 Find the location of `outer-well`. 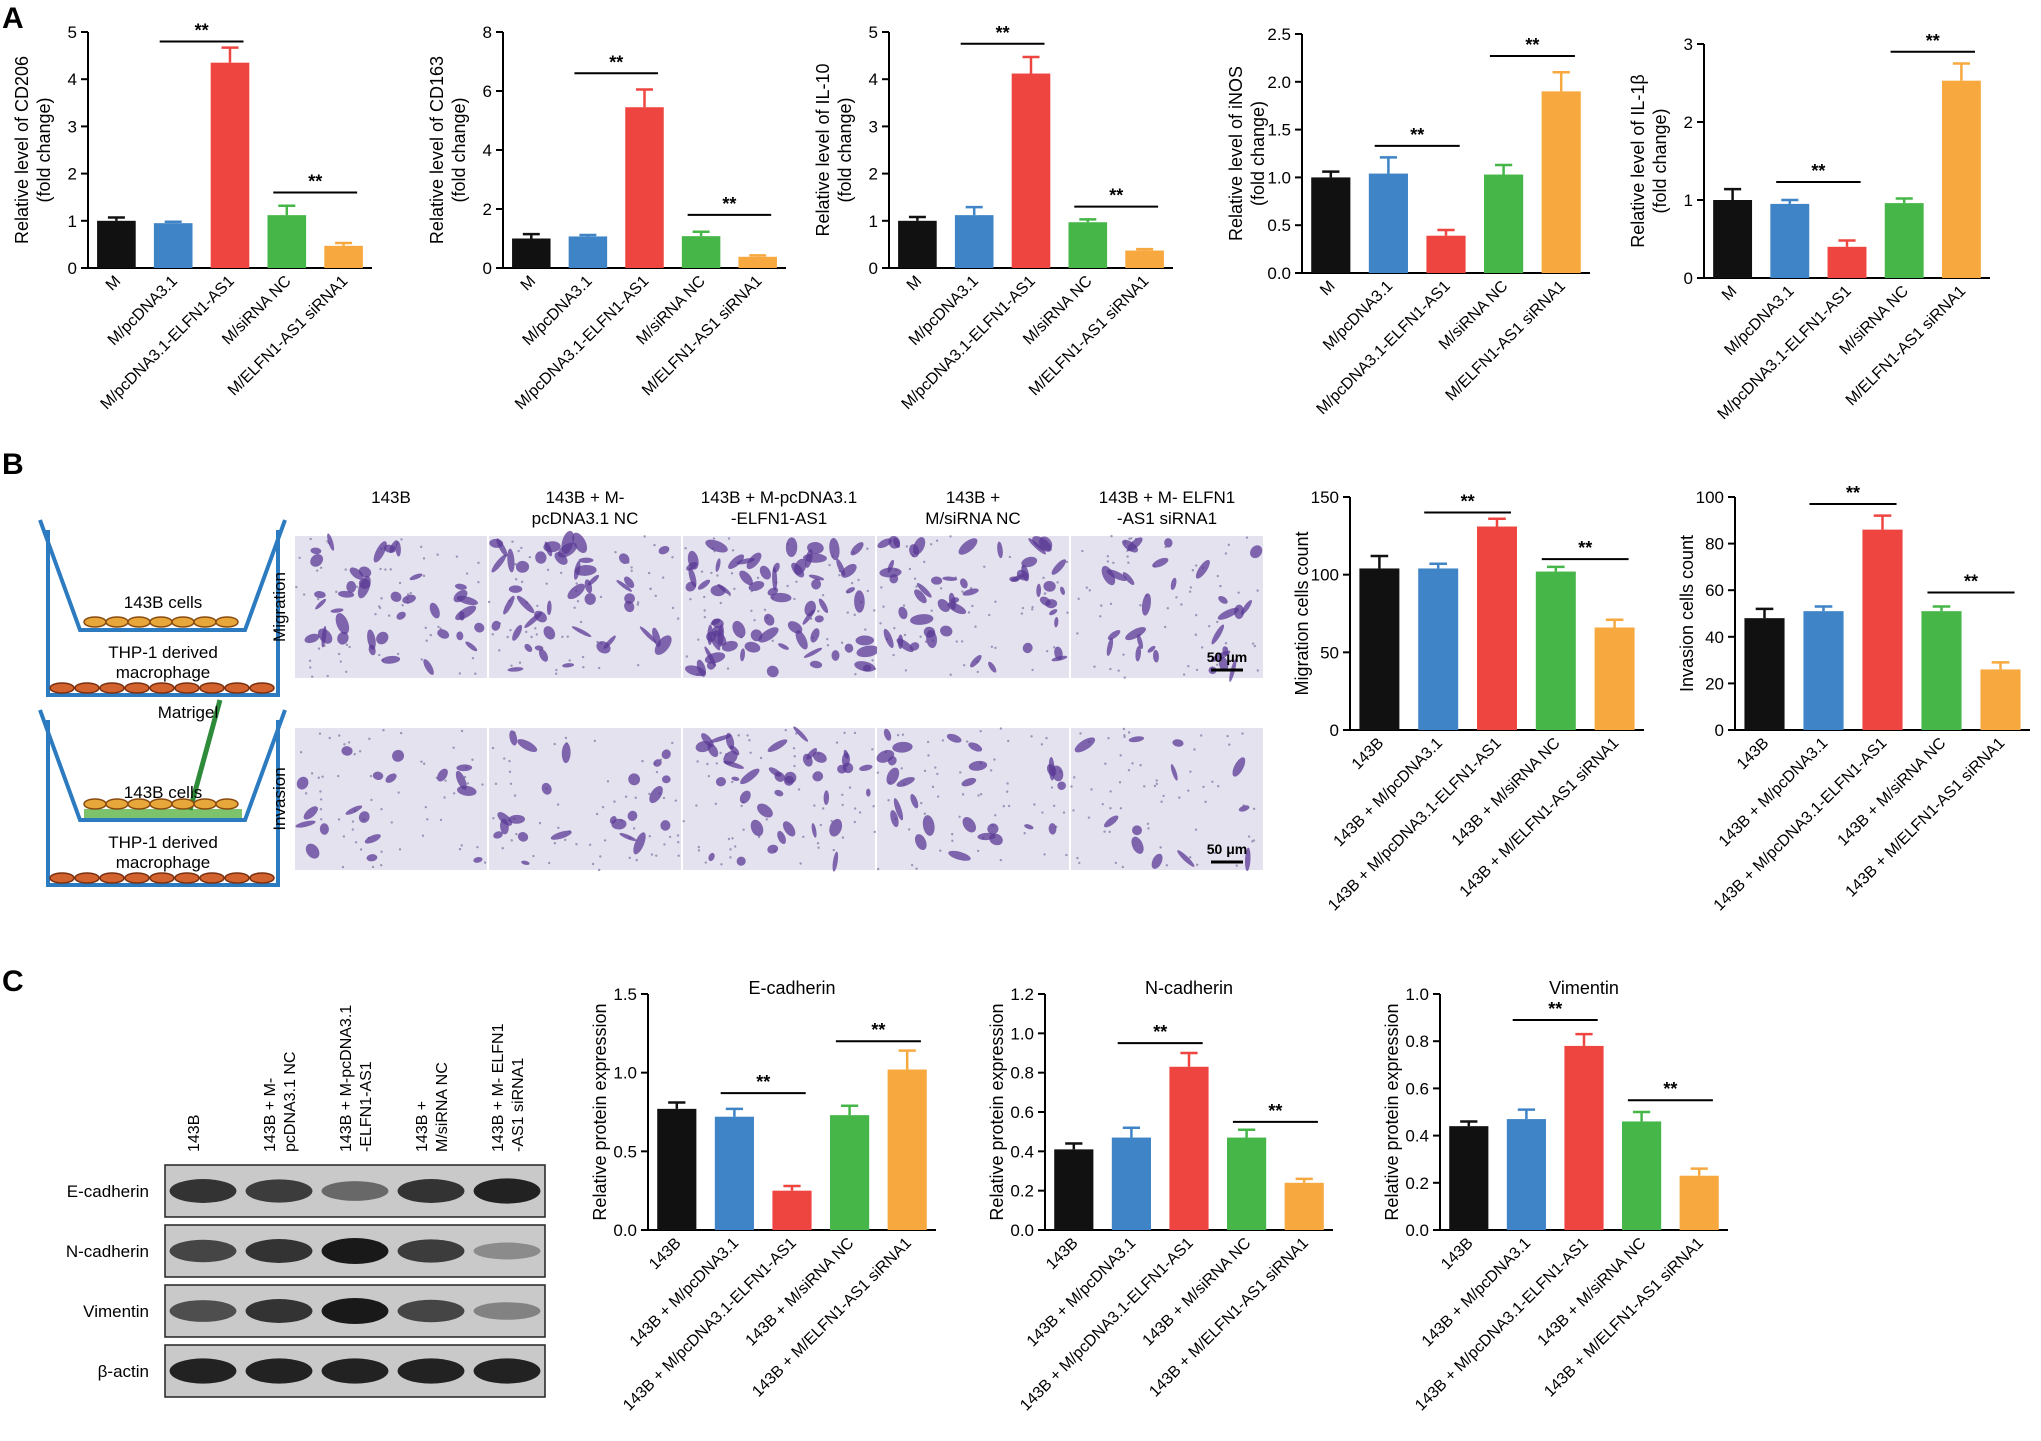

outer-well is located at coordinates (163, 803).